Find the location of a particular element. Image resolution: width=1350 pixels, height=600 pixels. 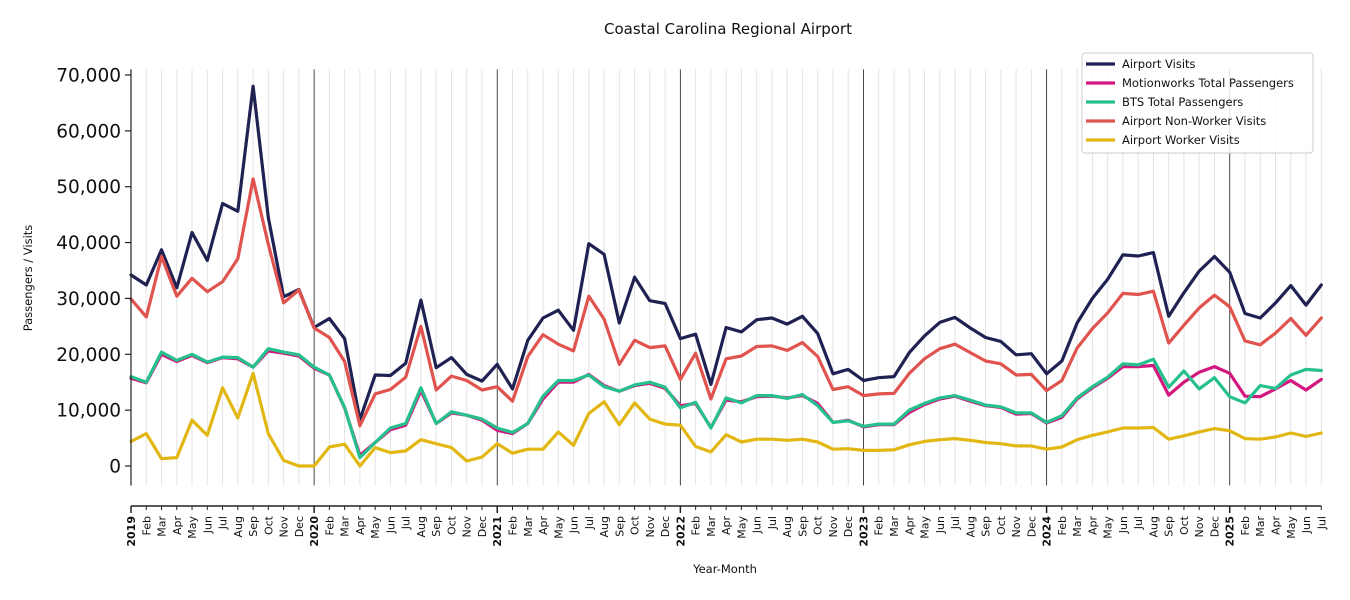

y-tick-label: 10,000 is located at coordinates (88, 411).